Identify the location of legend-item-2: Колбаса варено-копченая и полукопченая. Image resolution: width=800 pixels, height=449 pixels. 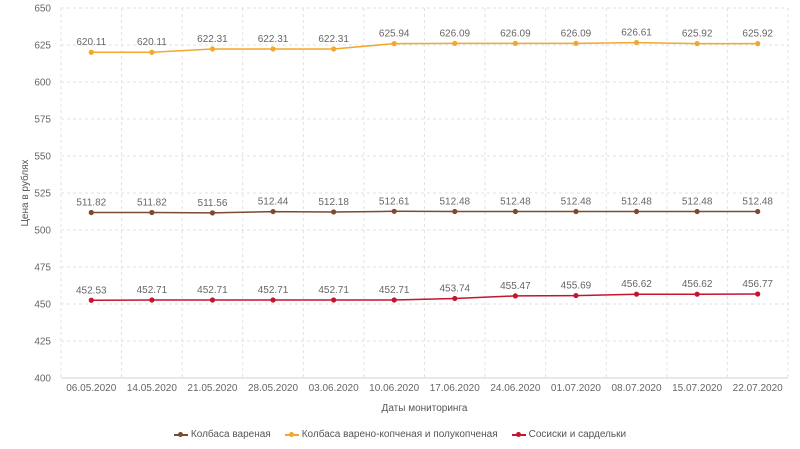
(391, 434).